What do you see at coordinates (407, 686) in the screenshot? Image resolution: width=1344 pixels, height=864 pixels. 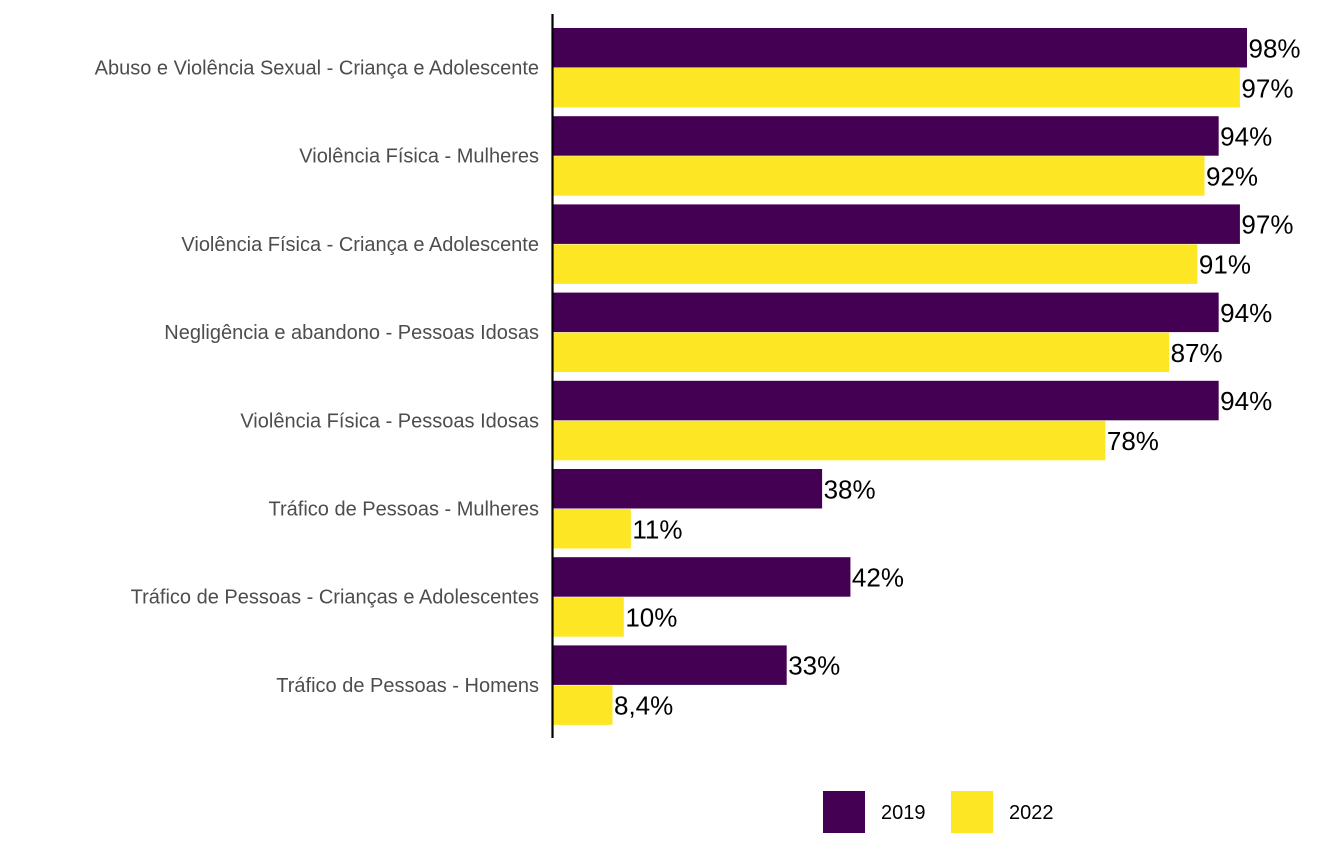 I see `category-label-7: Tráfico de Pessoas - Homens` at bounding box center [407, 686].